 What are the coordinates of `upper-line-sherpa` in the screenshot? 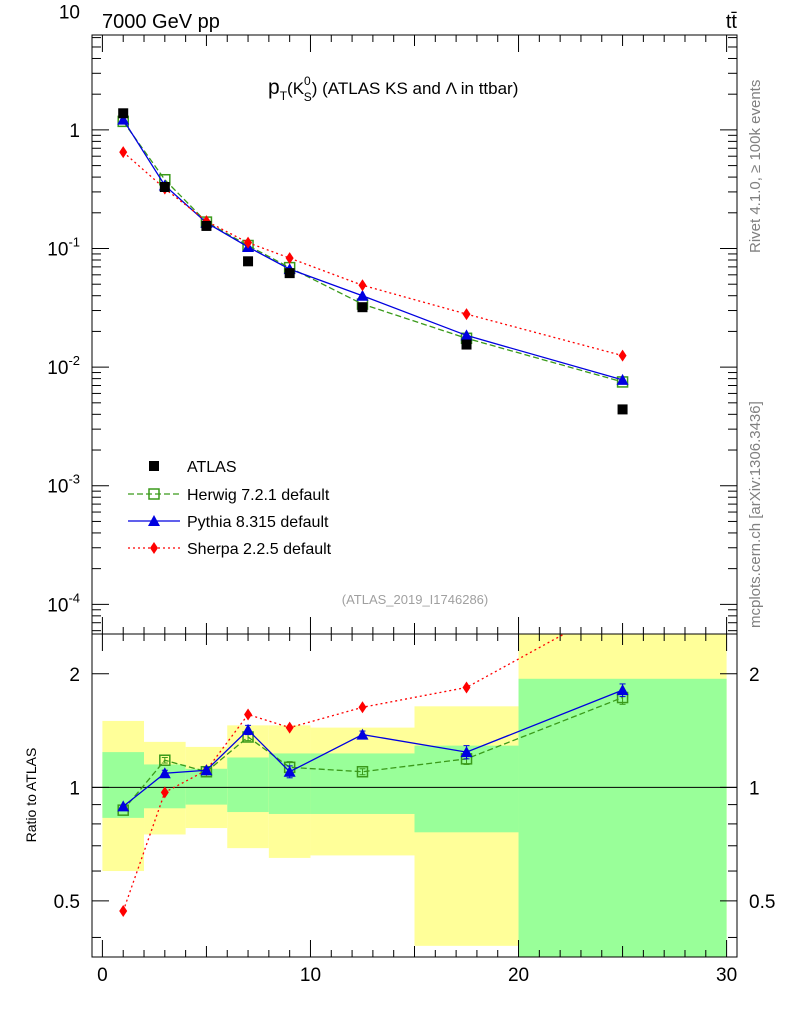 It's located at (372, 254).